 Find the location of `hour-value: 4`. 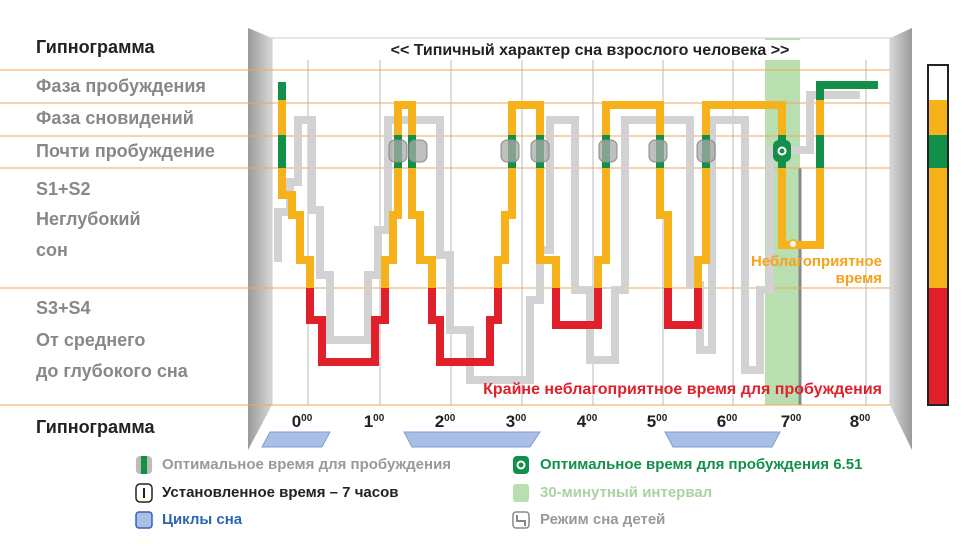

hour-value: 4 is located at coordinates (582, 421).